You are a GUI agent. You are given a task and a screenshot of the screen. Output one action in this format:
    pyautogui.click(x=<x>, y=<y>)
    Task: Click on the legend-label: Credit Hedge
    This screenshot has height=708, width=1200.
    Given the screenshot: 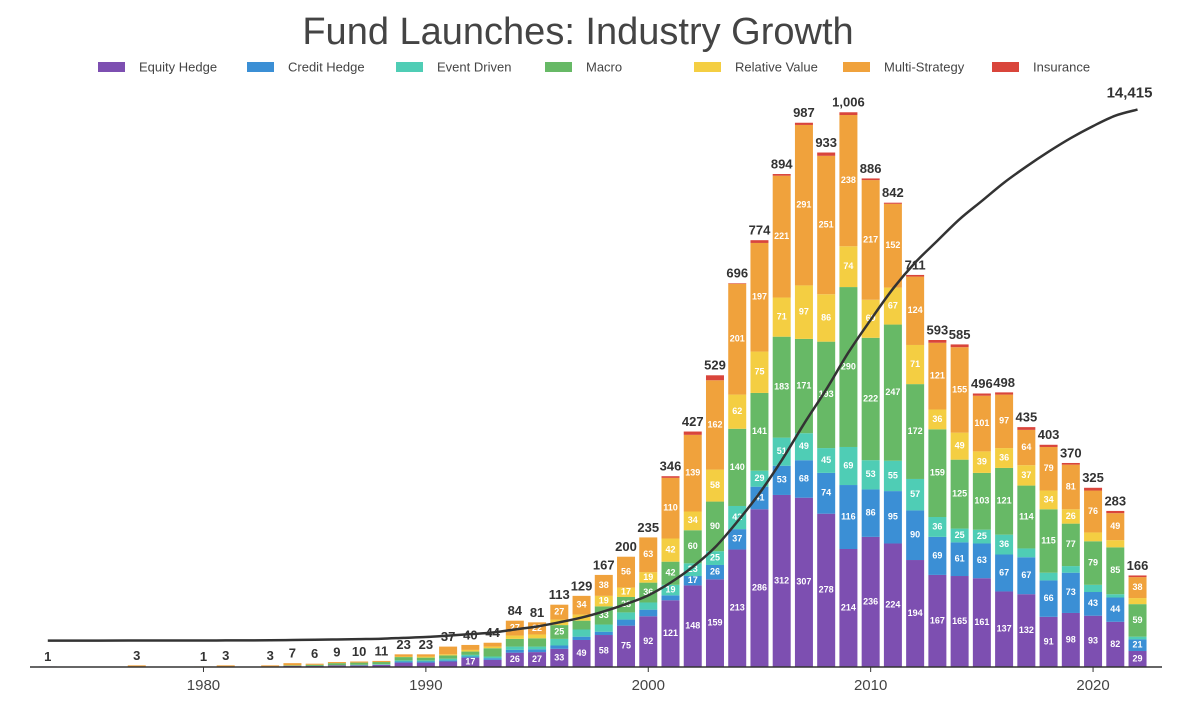 What is the action you would take?
    pyautogui.click(x=326, y=66)
    